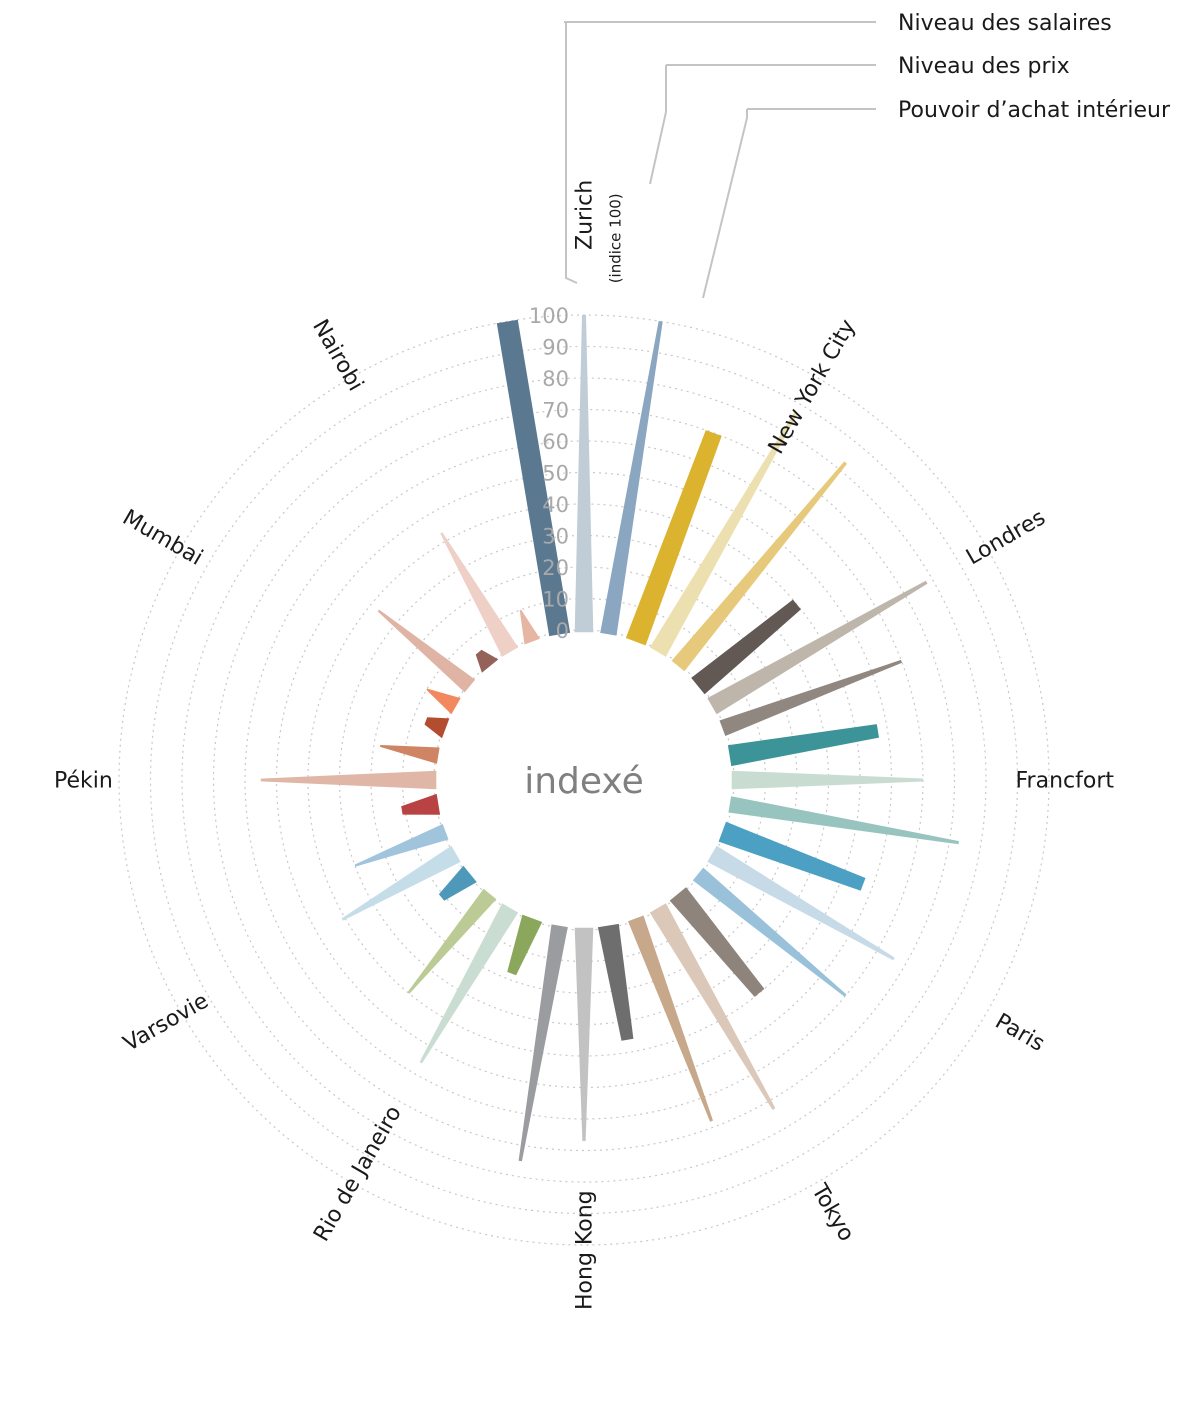 The image size is (1184, 1412). Describe the element at coordinates (555, 379) in the screenshot. I see `tick-label: 80` at that location.